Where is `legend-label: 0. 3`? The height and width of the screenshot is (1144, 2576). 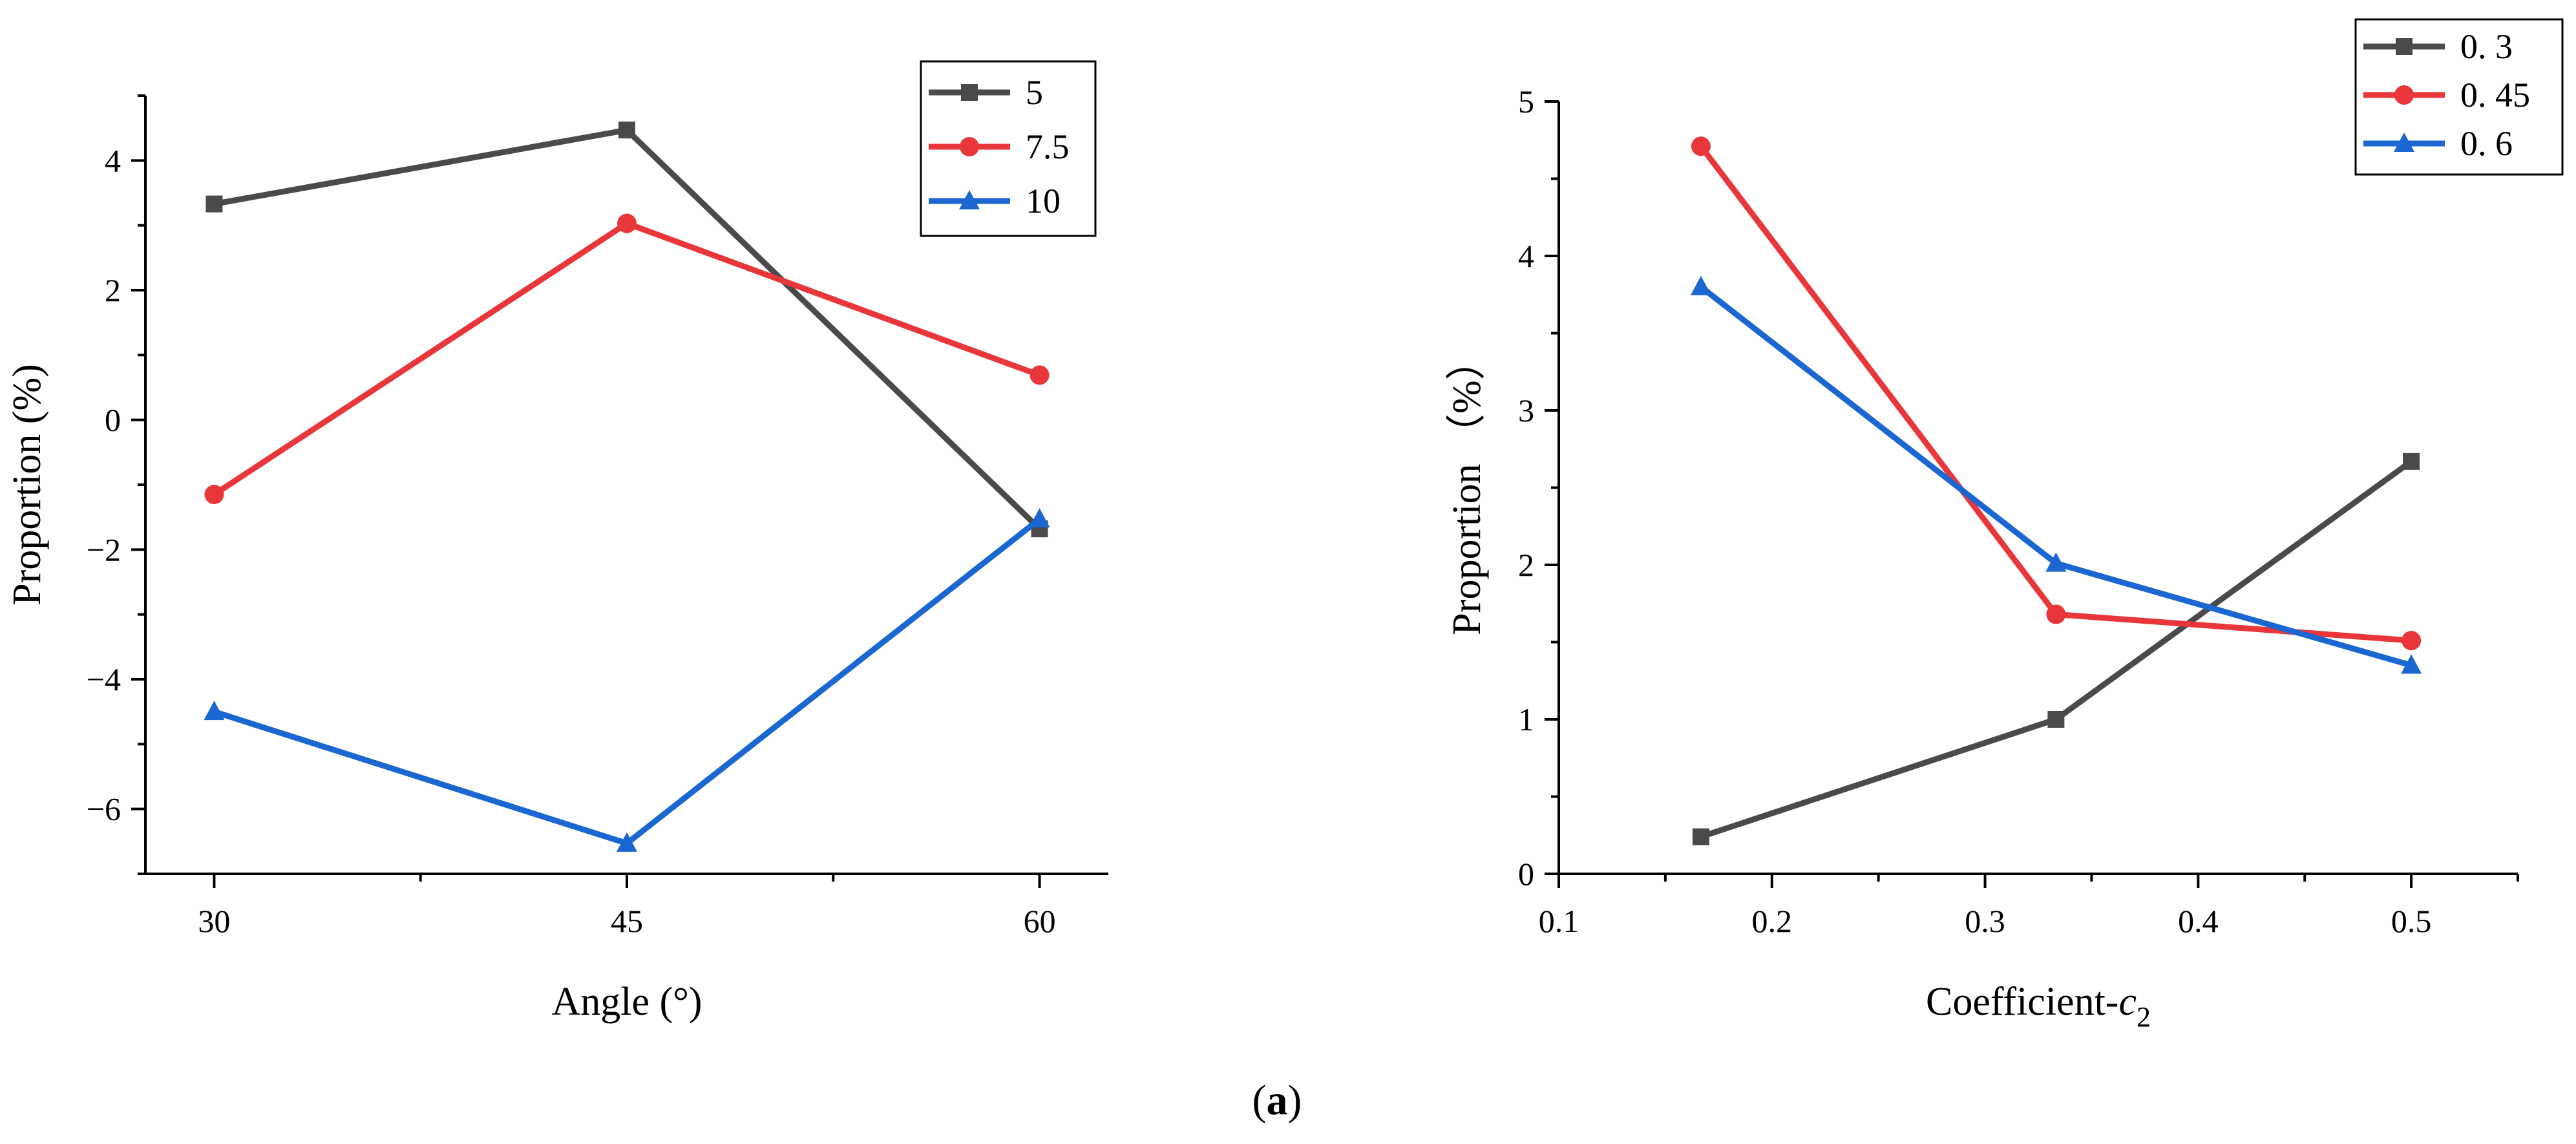 legend-label: 0. 3 is located at coordinates (2486, 46).